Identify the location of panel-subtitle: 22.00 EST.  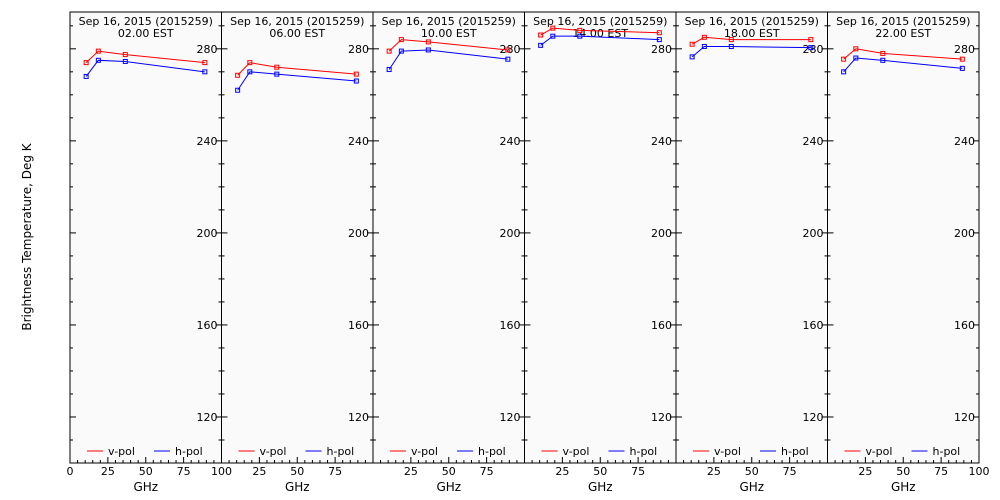
(903, 33).